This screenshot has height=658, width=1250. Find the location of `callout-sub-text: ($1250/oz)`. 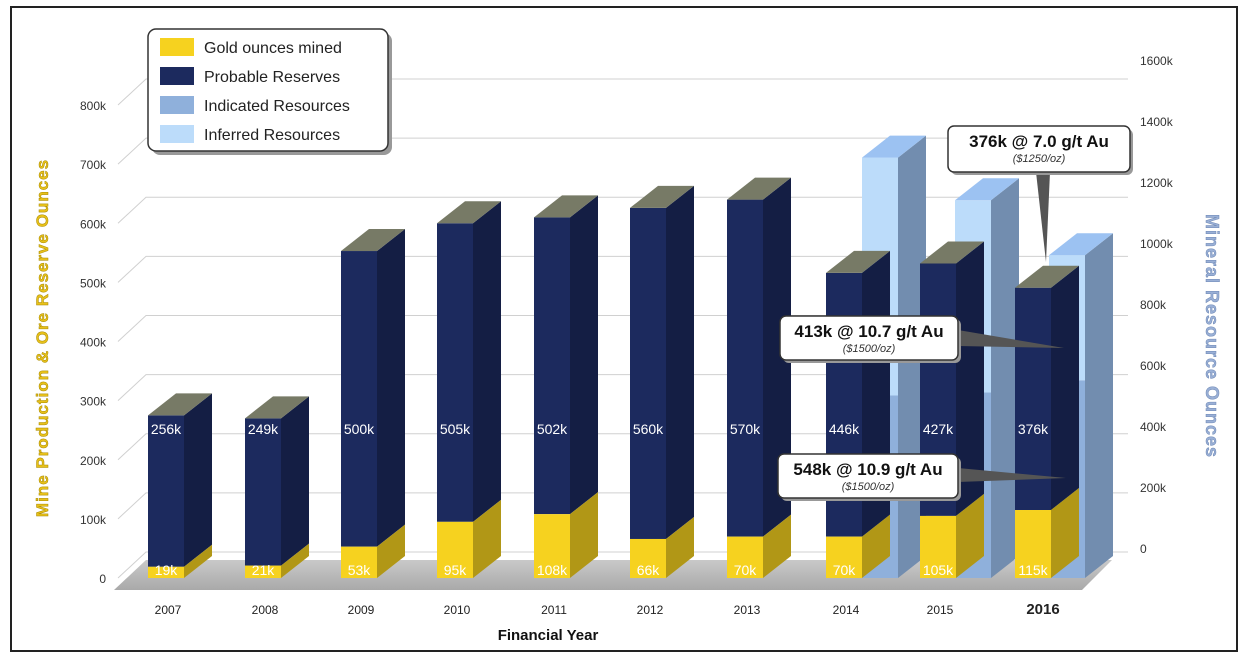

callout-sub-text: ($1250/oz) is located at coordinates (1039, 159).